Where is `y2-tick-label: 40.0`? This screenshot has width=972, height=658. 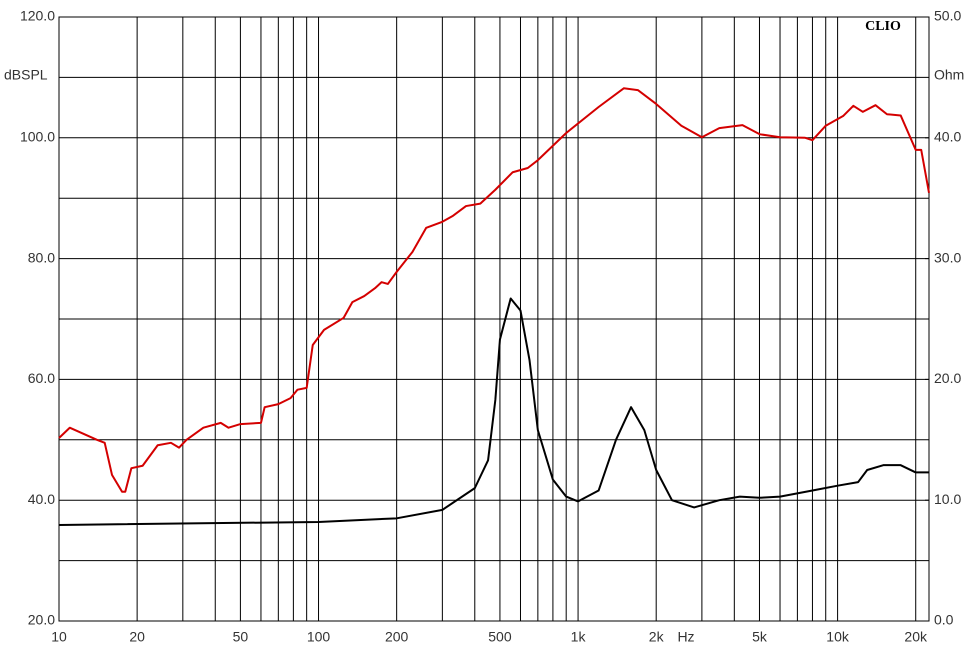 y2-tick-label: 40.0 is located at coordinates (947, 137).